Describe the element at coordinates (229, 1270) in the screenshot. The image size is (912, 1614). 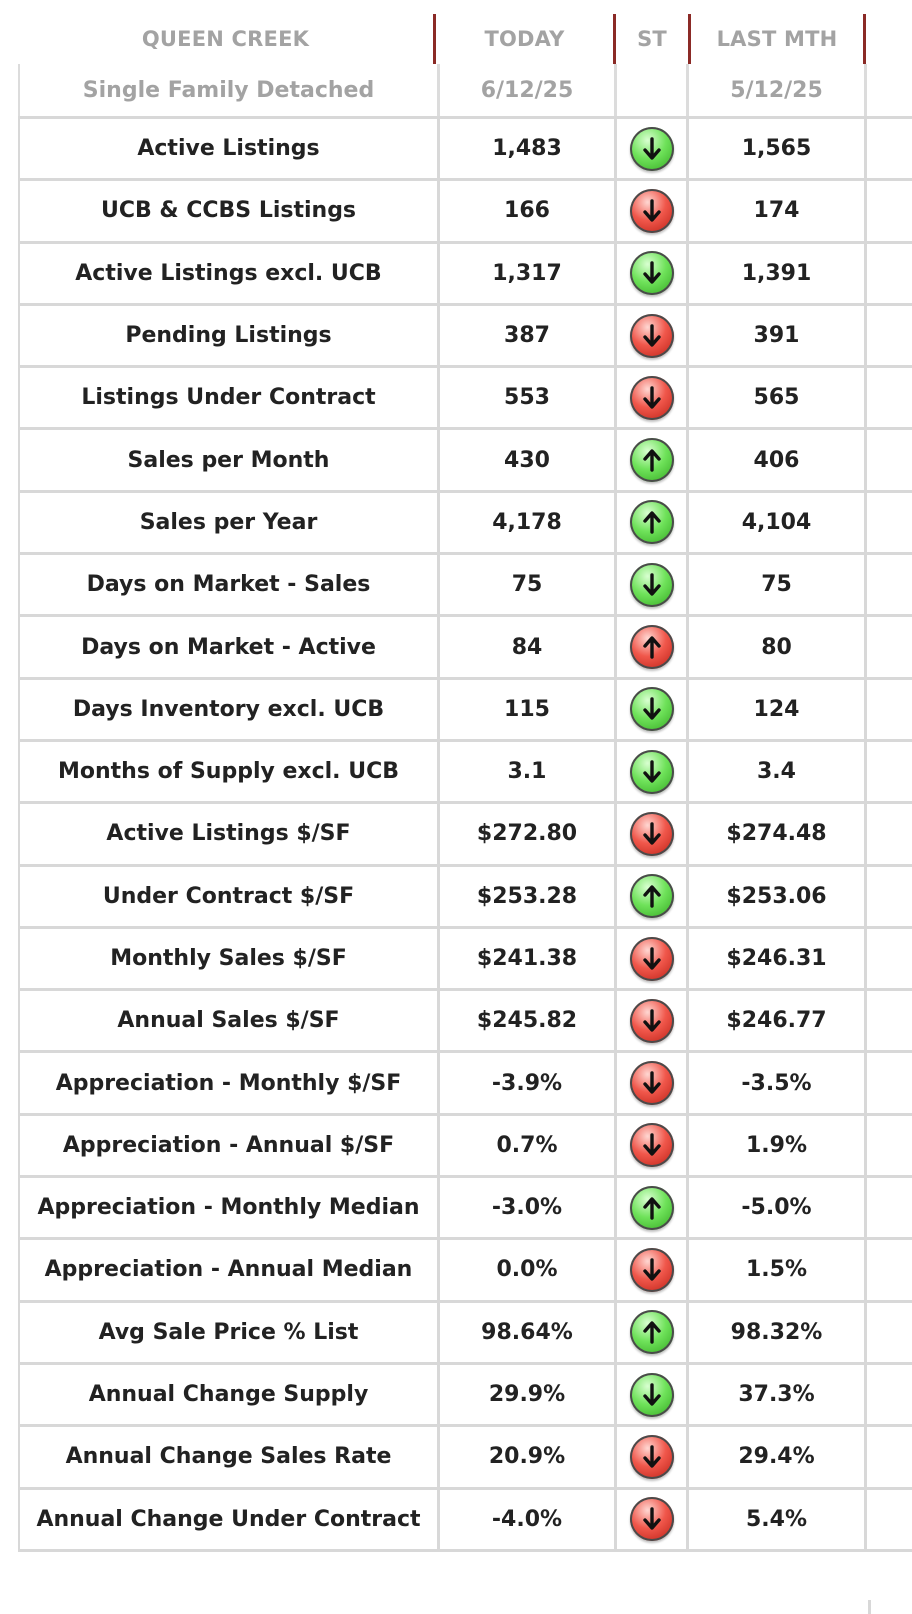
I see `row-label: Appreciation - Annual Median` at that location.